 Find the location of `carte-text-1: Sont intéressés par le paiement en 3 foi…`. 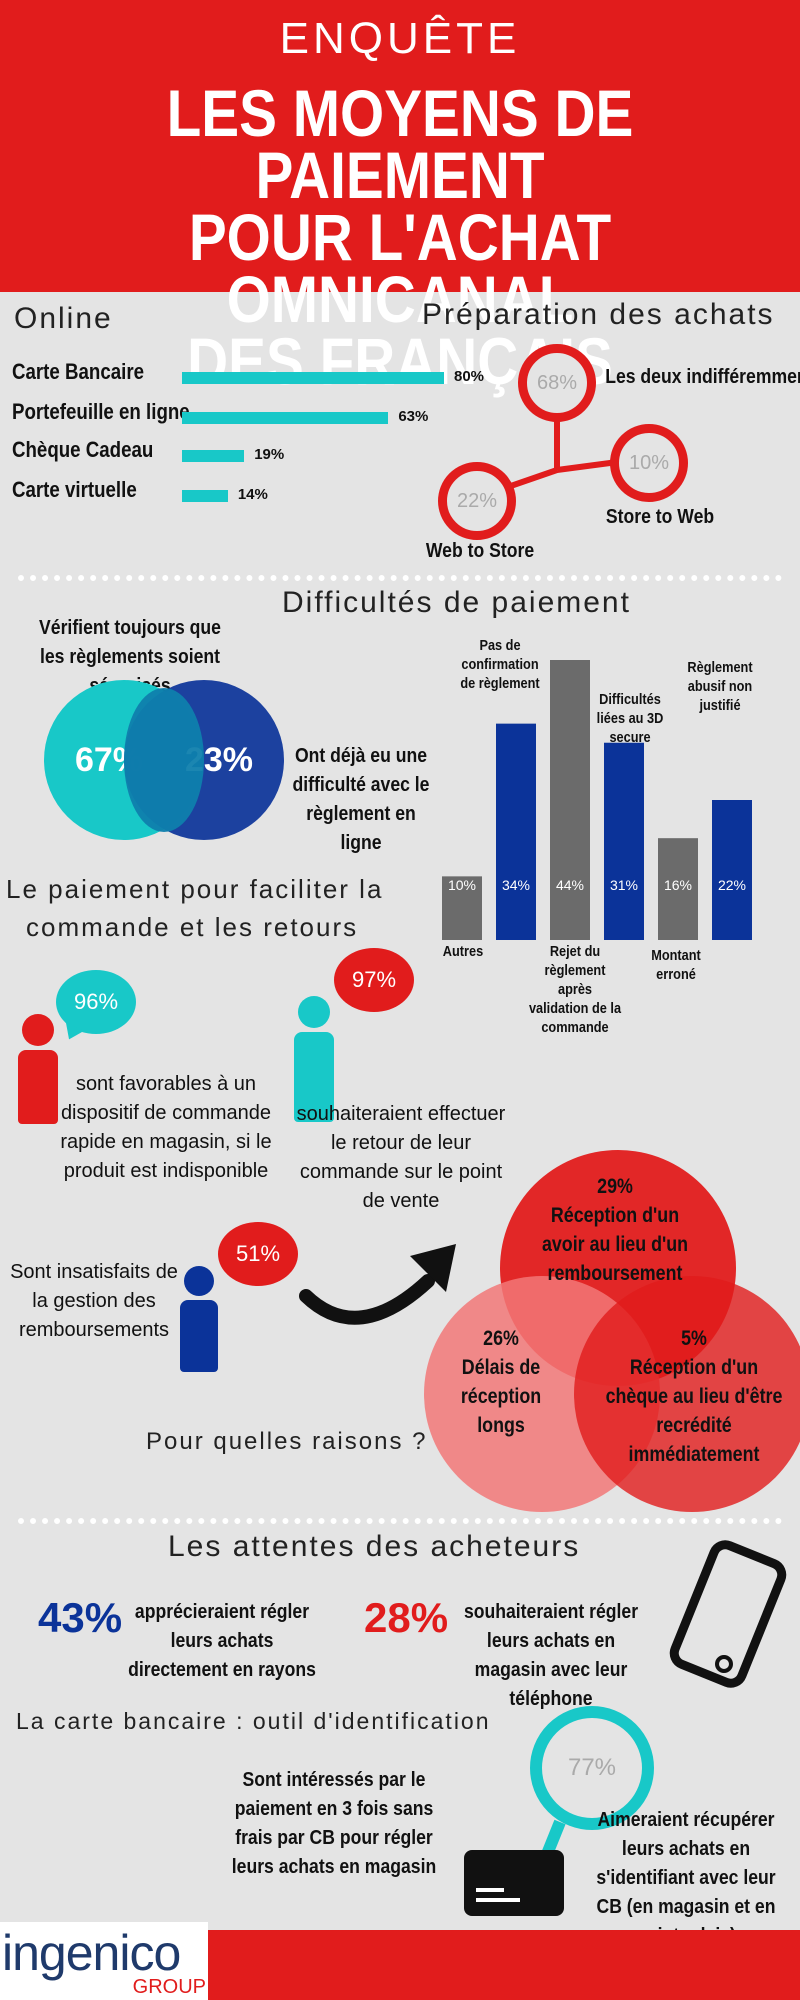

carte-text-1: Sont intéressés par le paiement en 3 foi… is located at coordinates (334, 1823).